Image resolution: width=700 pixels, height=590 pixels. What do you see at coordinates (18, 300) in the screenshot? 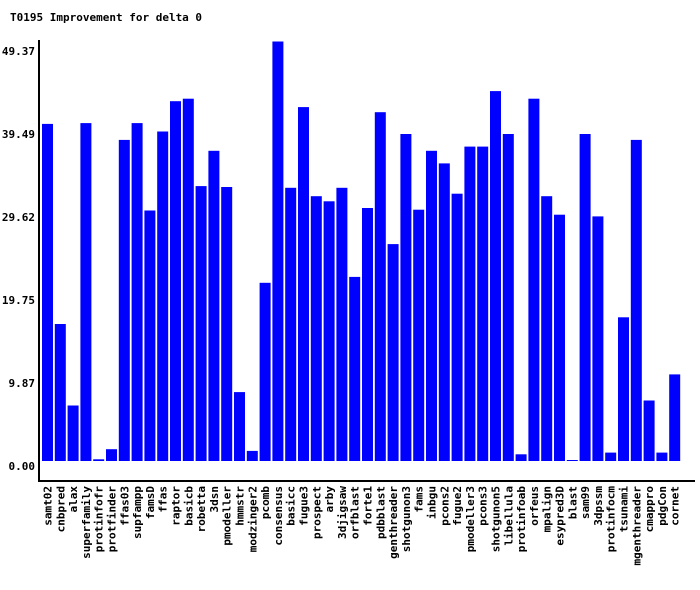
I see `y-tick-label: 19.75` at bounding box center [18, 300].